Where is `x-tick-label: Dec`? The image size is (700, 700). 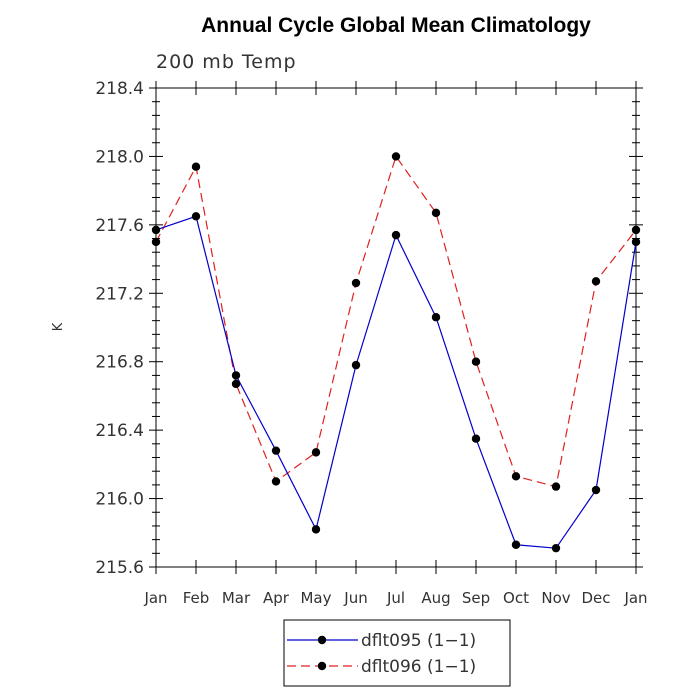
x-tick-label: Dec is located at coordinates (595, 598).